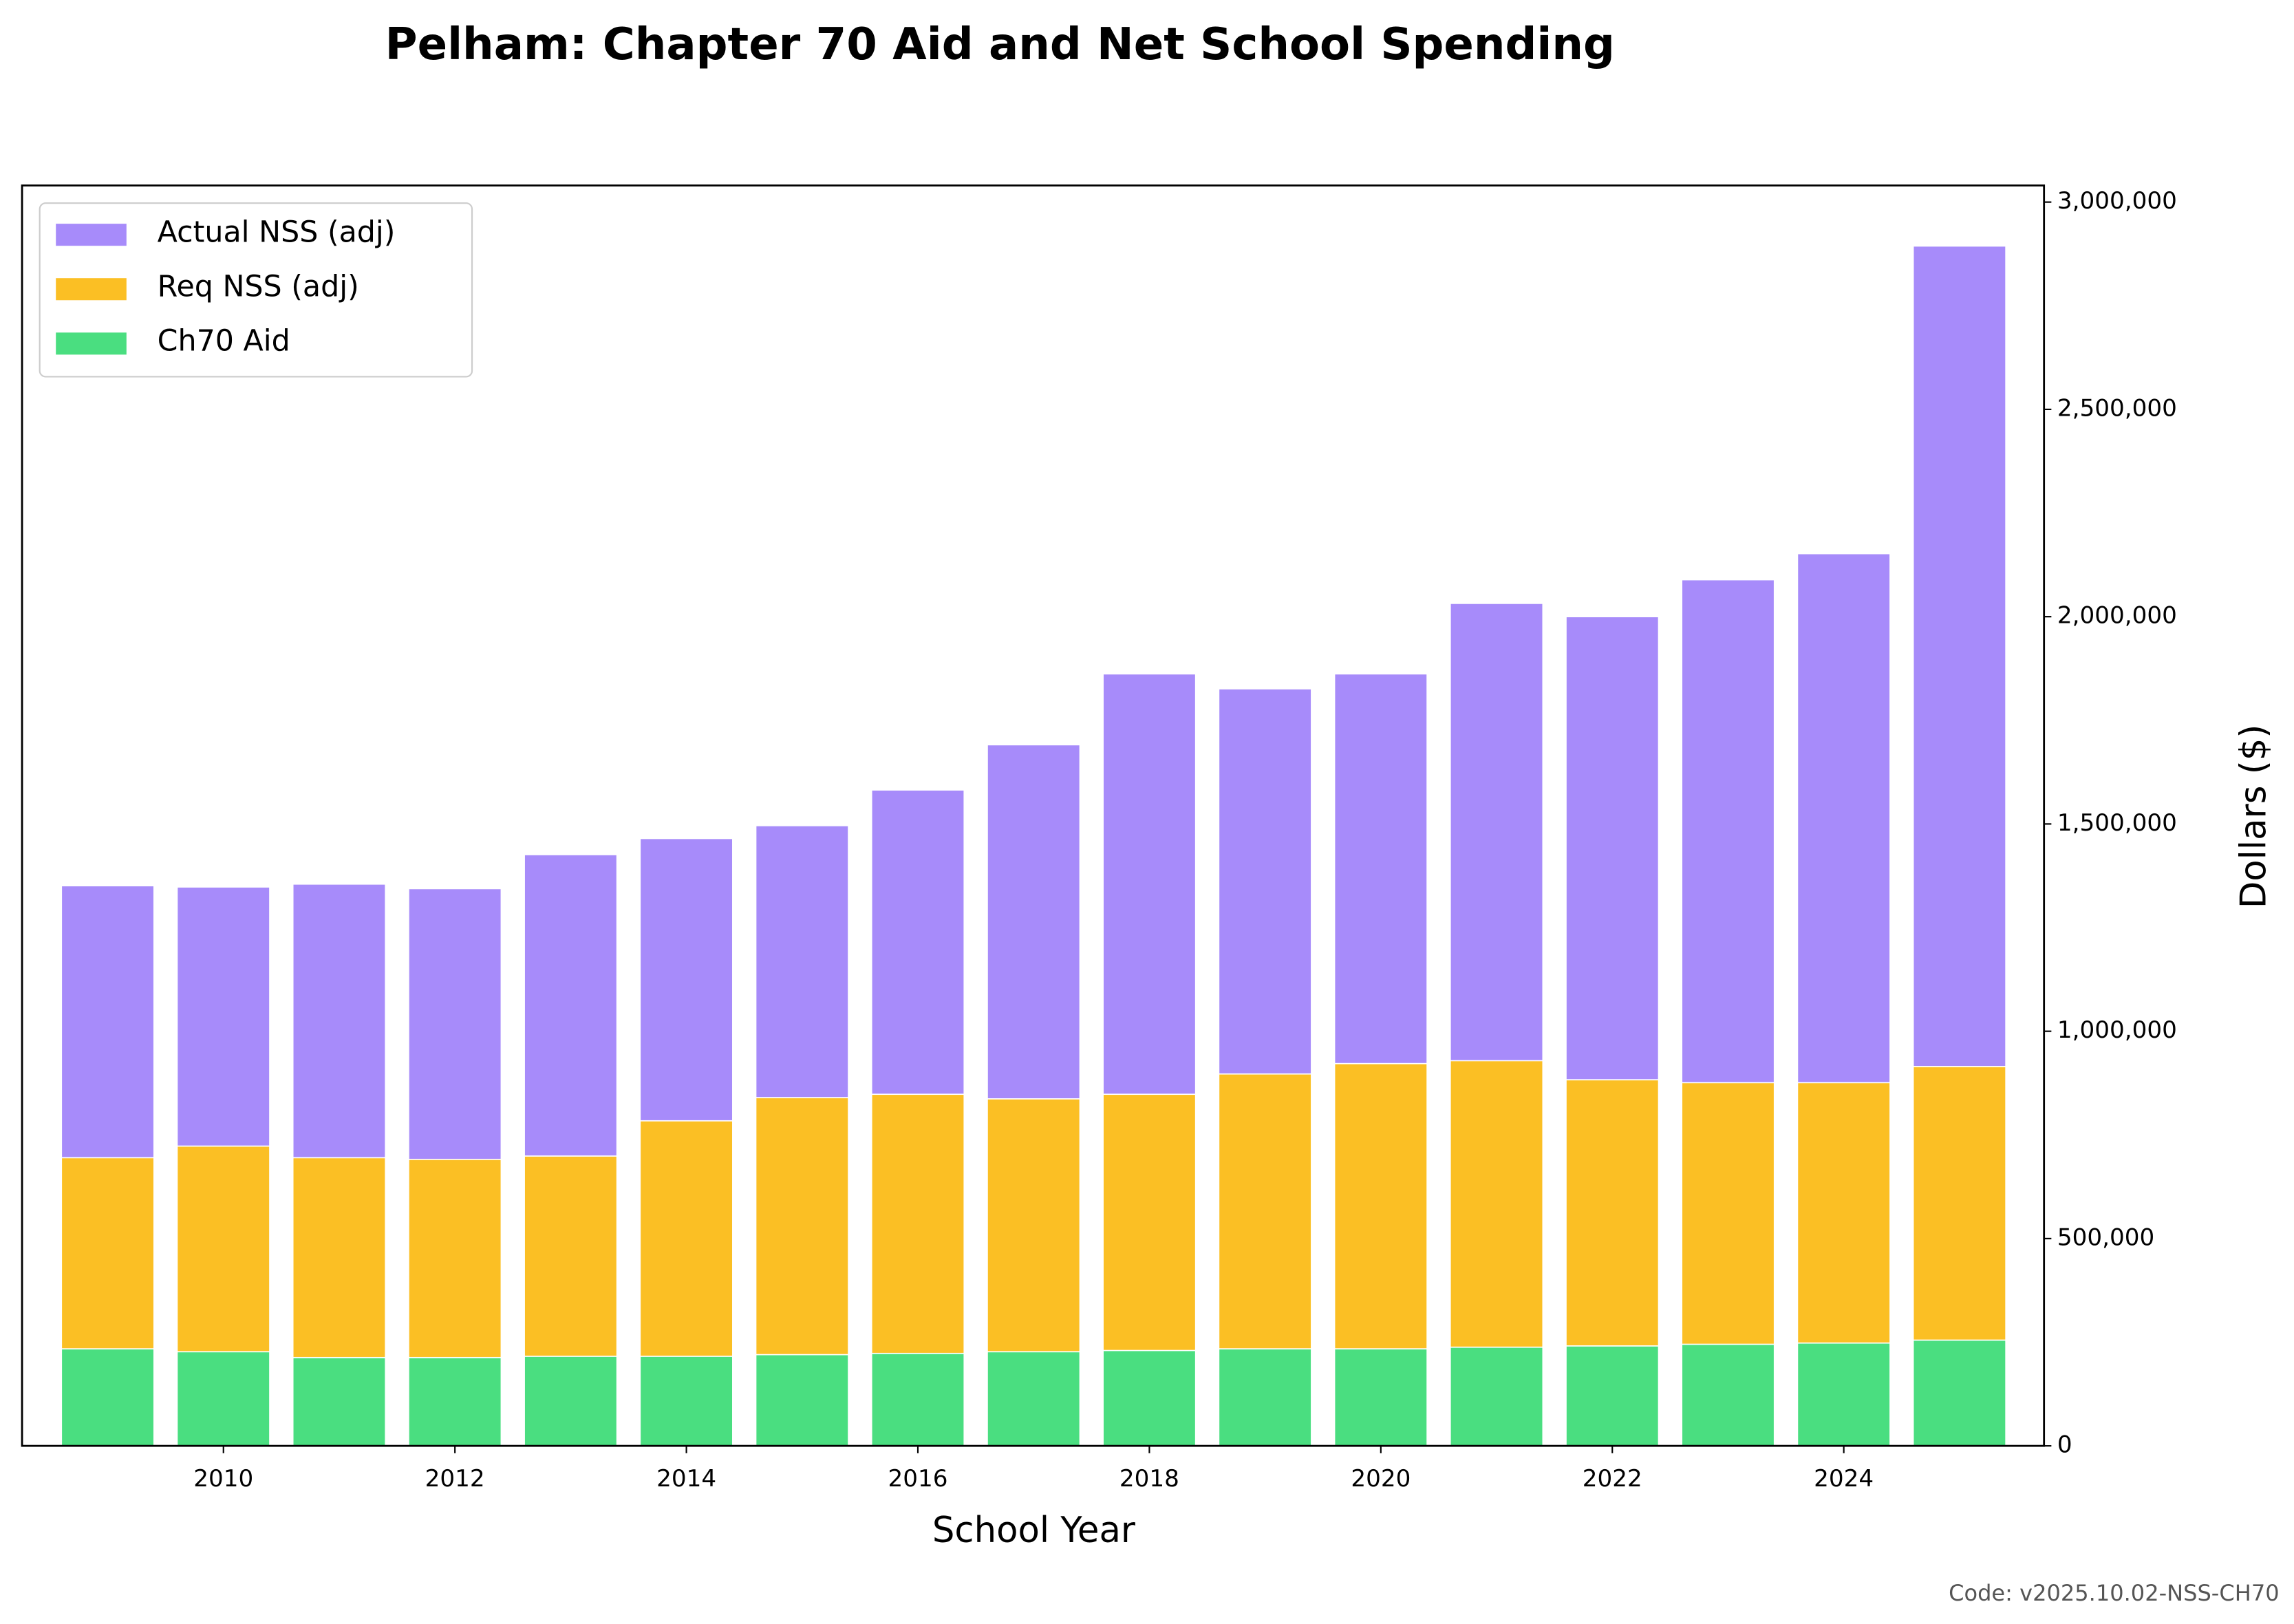 The image size is (2294, 1624). What do you see at coordinates (2117, 823) in the screenshot?
I see `y-tick-label: 1,500,000` at bounding box center [2117, 823].